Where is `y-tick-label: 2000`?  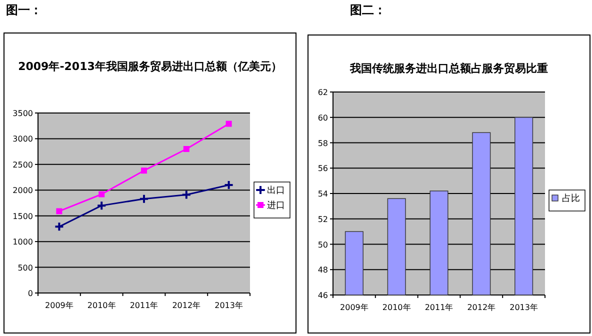
y-tick-label: 2000 is located at coordinates (22, 191).